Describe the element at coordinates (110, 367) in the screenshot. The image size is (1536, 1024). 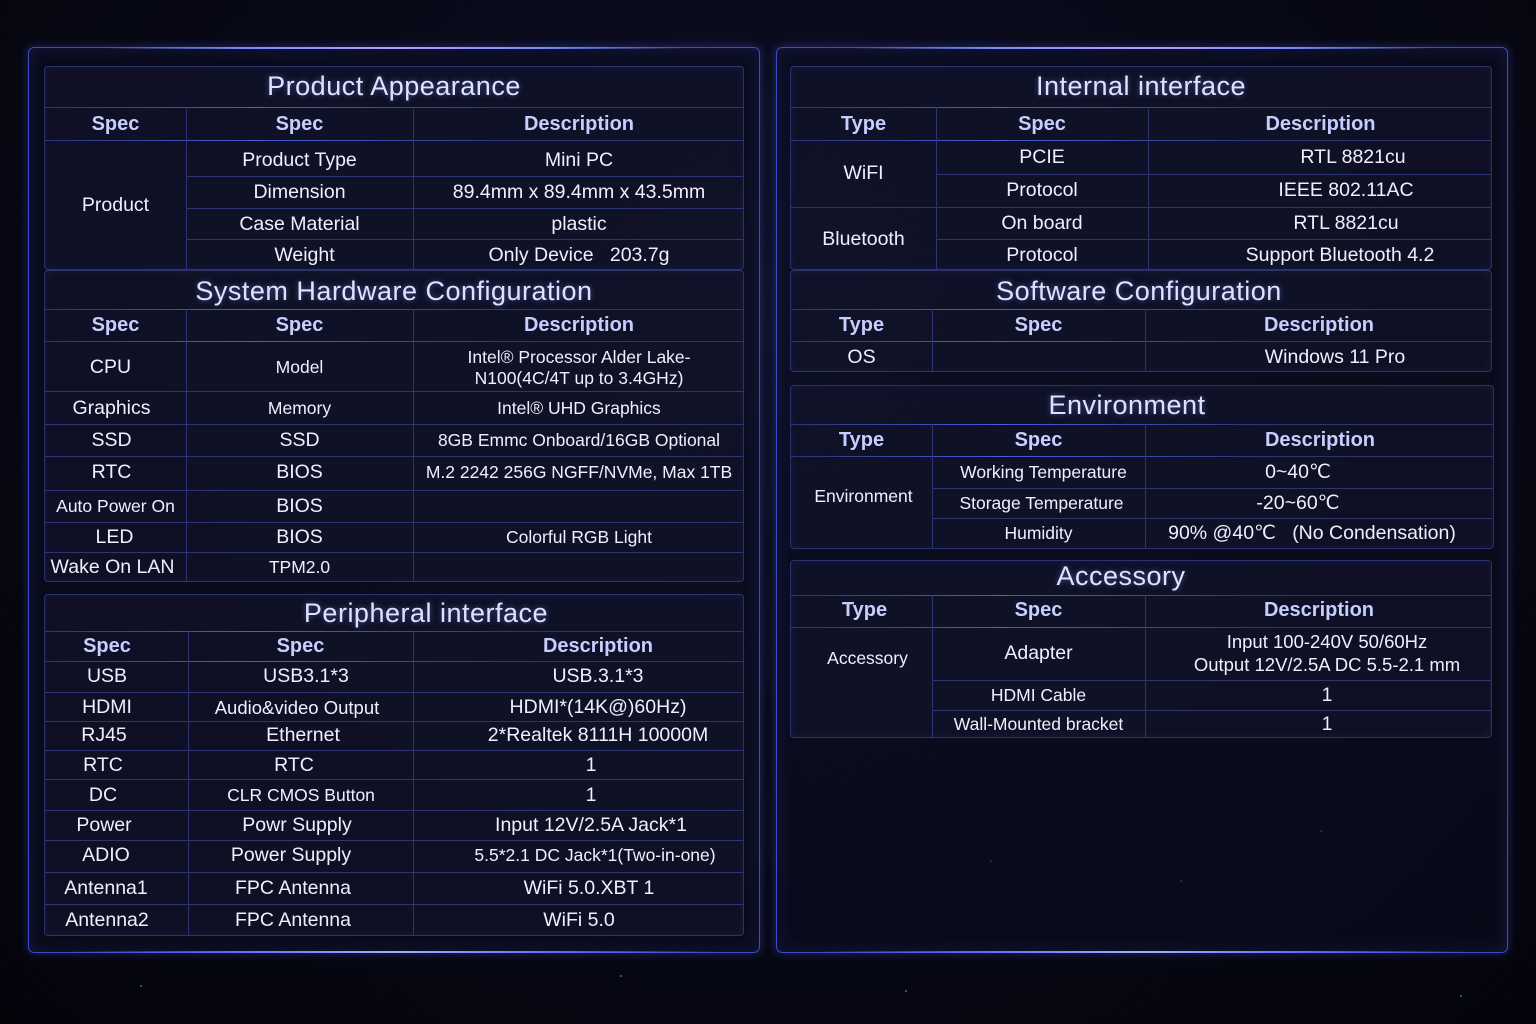
I see `spec-cell: CPU` at that location.